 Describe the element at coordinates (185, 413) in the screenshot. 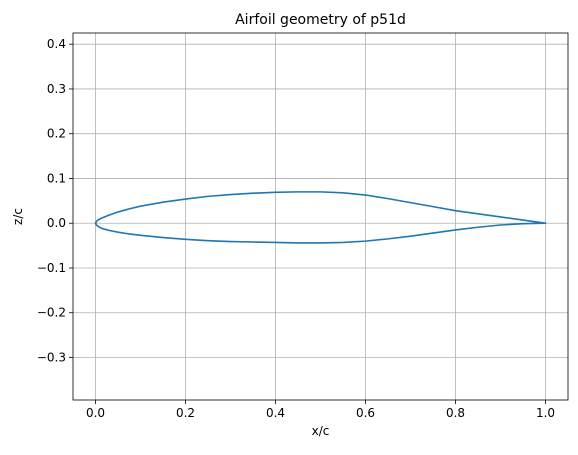

I see `x-tick-label: 0.2` at that location.